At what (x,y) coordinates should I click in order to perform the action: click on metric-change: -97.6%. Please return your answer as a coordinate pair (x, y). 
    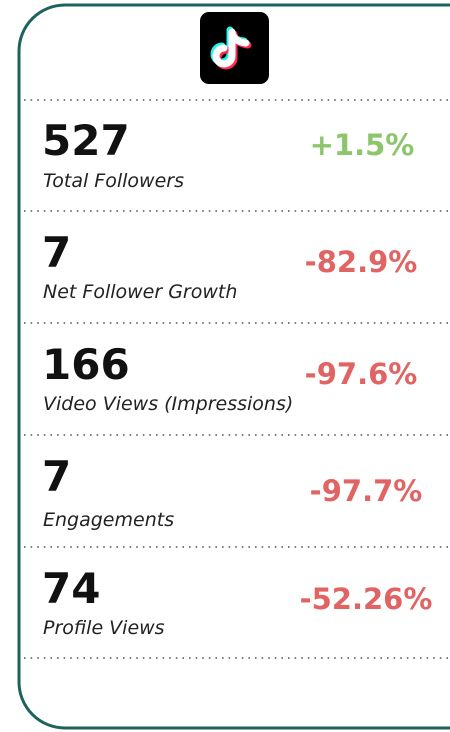
    Looking at the image, I should click on (361, 374).